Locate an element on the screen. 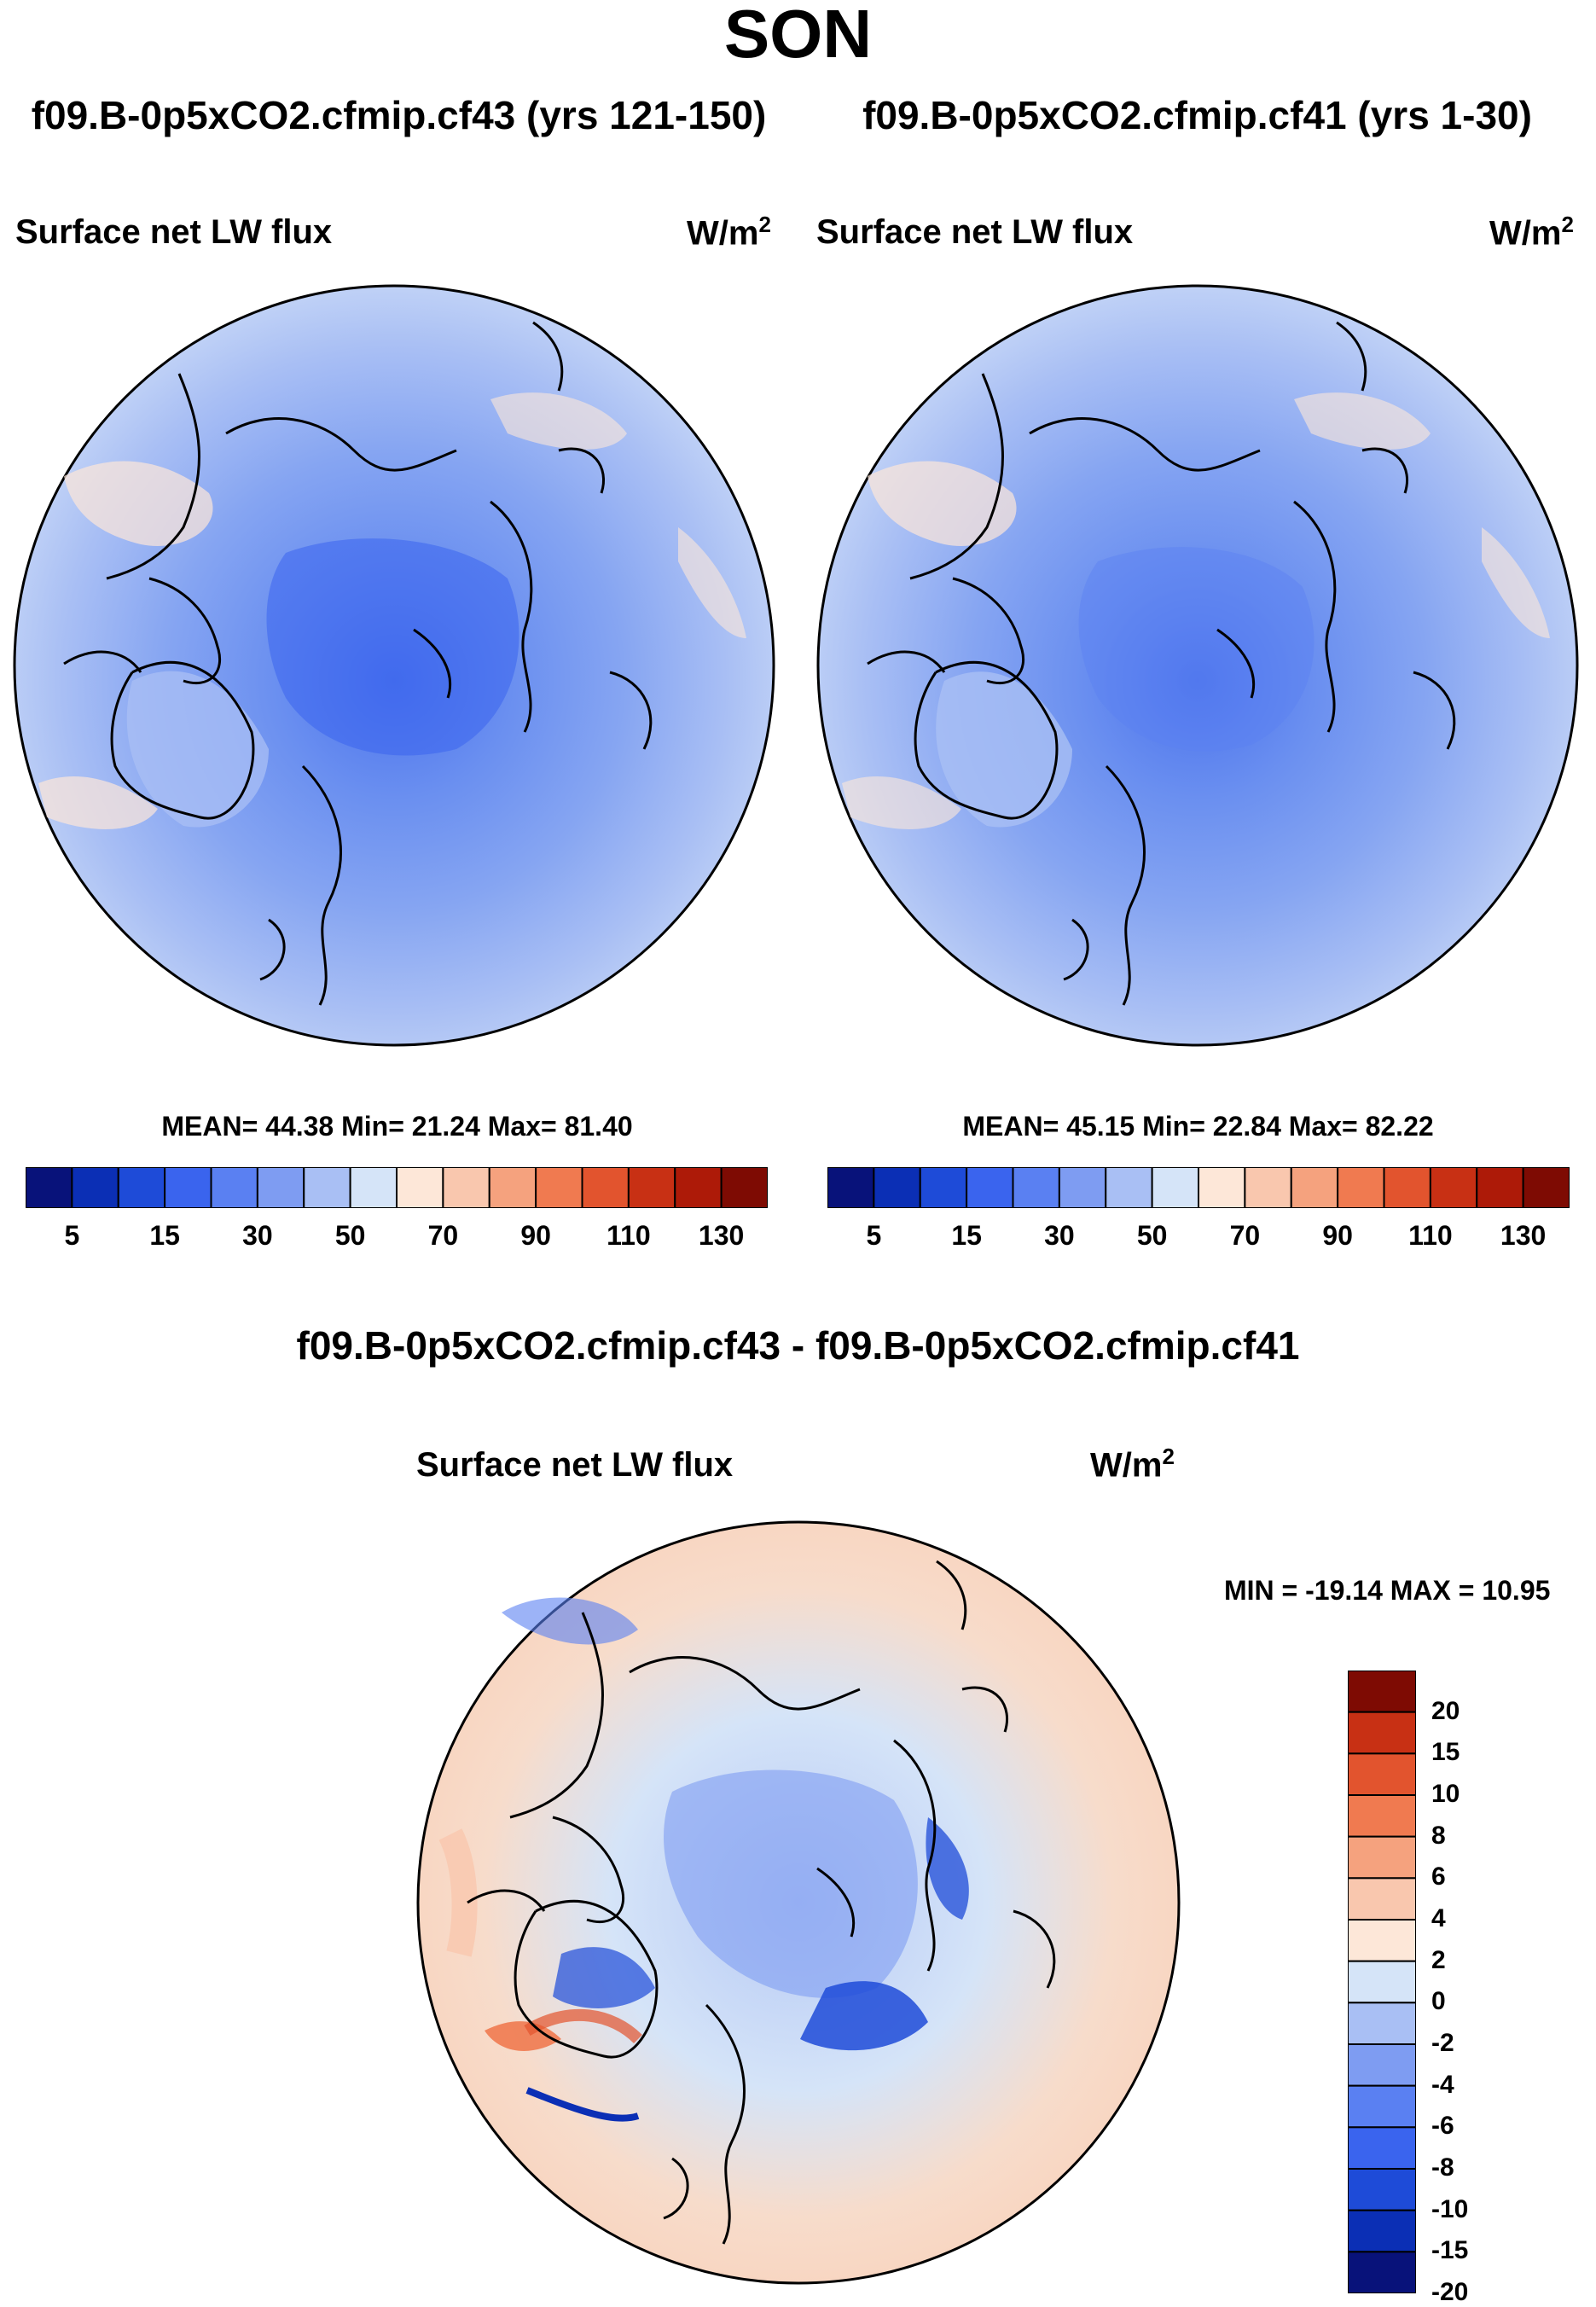 The width and height of the screenshot is (1596, 2307). right-panel-title: f09.B-0p5xCO2.cfmip.cf41 (yrs 1-30) is located at coordinates (1197, 115).